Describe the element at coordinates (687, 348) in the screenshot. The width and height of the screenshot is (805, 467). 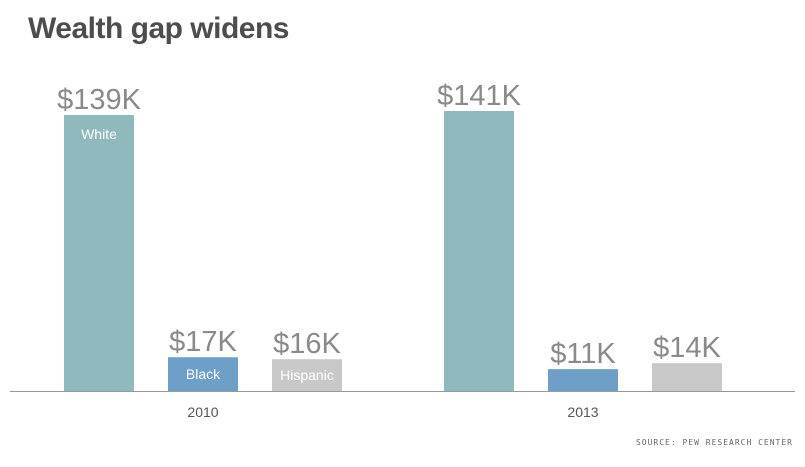
I see `data-label-hispanic-2013: $14K` at that location.